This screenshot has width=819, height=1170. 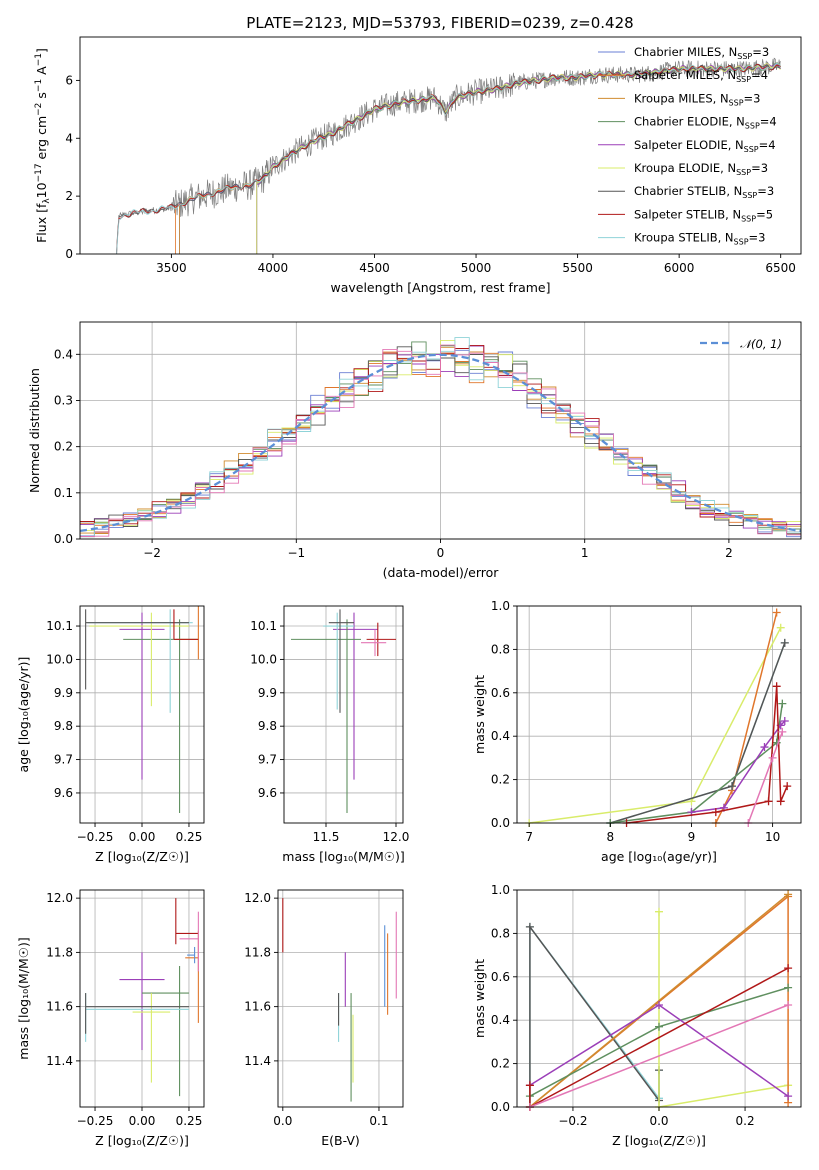 I want to click on legend-entry: Chabrier ELODIE, NSSP=4, so click(x=705, y=123).